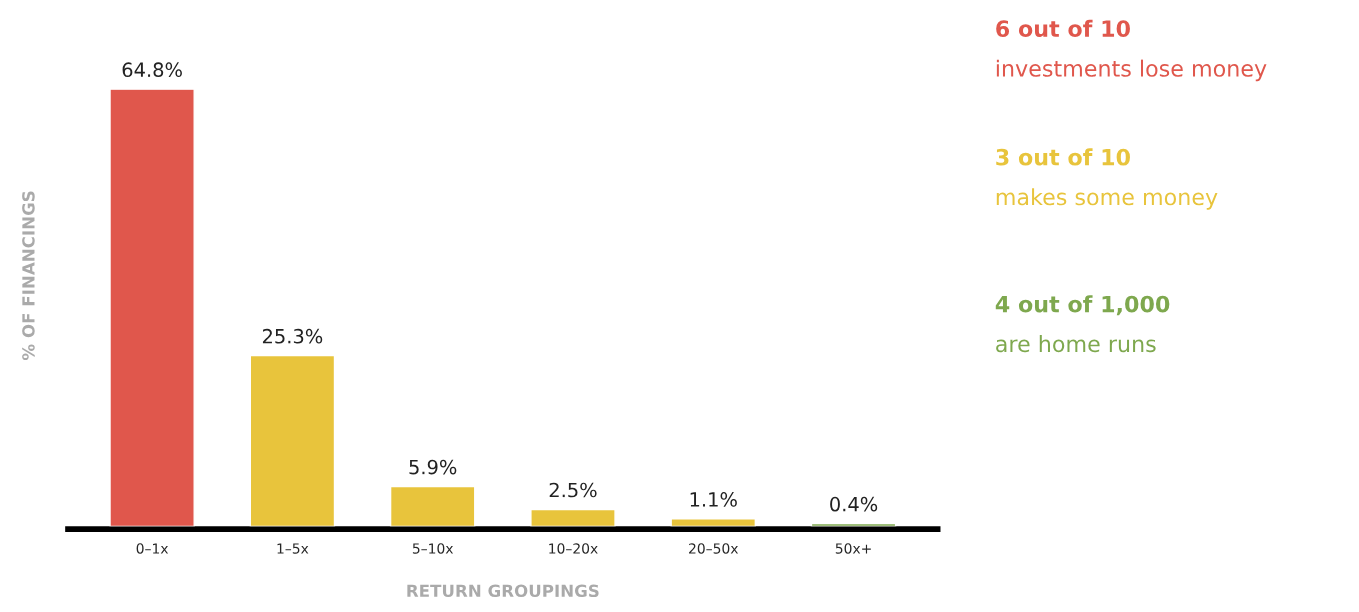 This screenshot has width=1359, height=612. I want to click on data-label: 64.8%, so click(152, 70).